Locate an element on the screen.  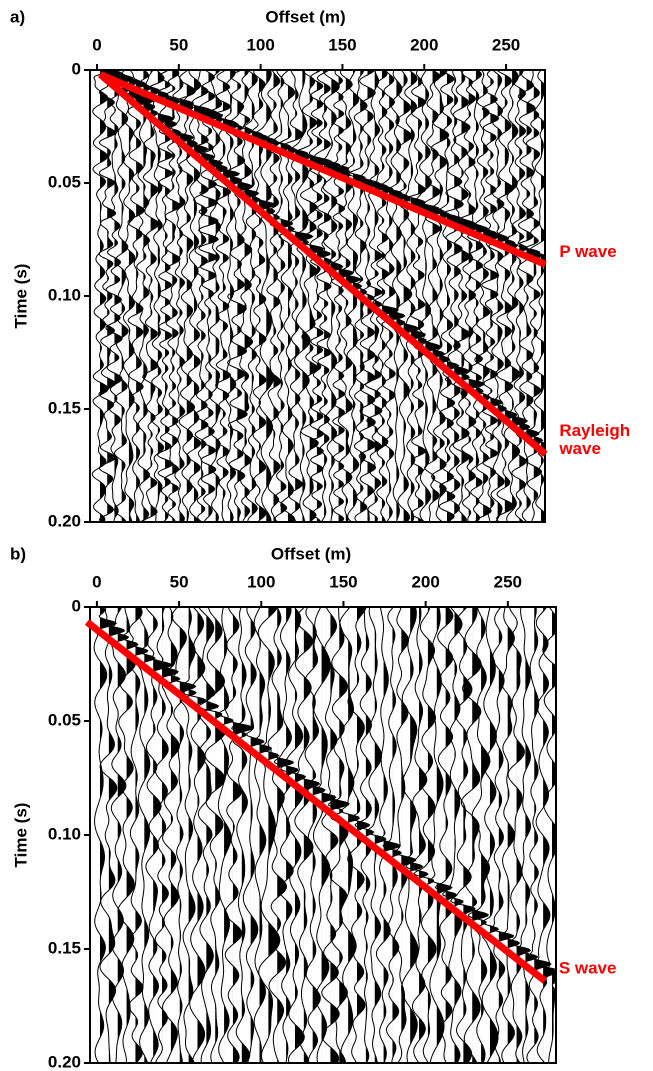
x-tick-label: 50 is located at coordinates (179, 581).